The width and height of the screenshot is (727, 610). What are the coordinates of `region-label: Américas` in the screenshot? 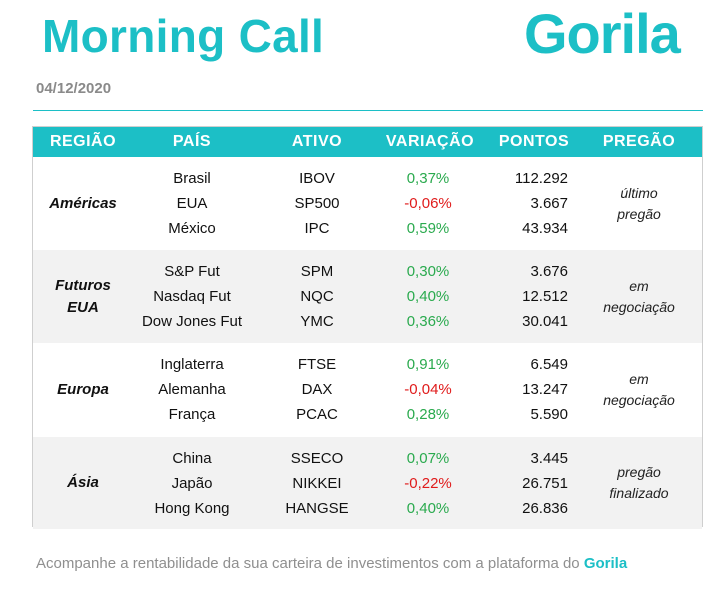 It's located at (83, 204).